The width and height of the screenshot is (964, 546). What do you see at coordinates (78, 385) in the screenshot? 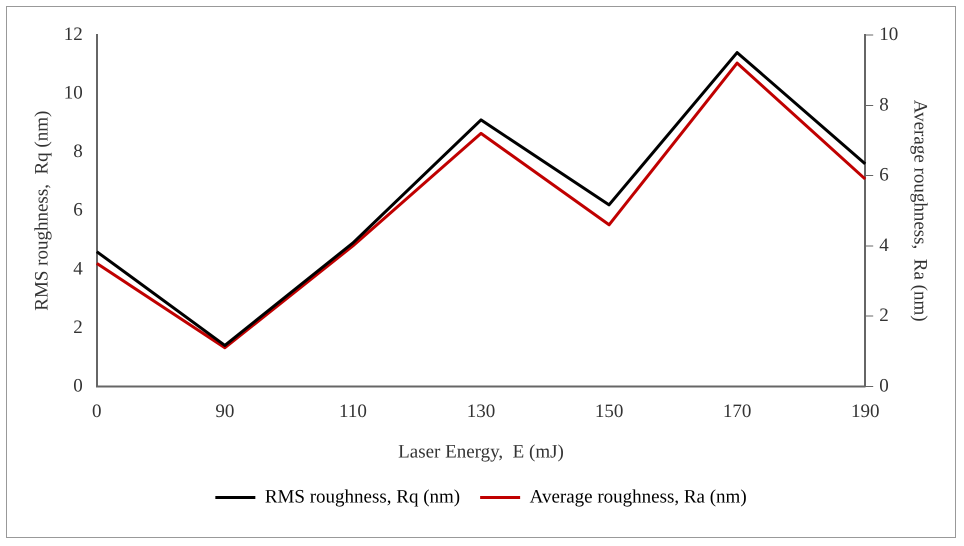
I see `y-tick-label: 0` at bounding box center [78, 385].